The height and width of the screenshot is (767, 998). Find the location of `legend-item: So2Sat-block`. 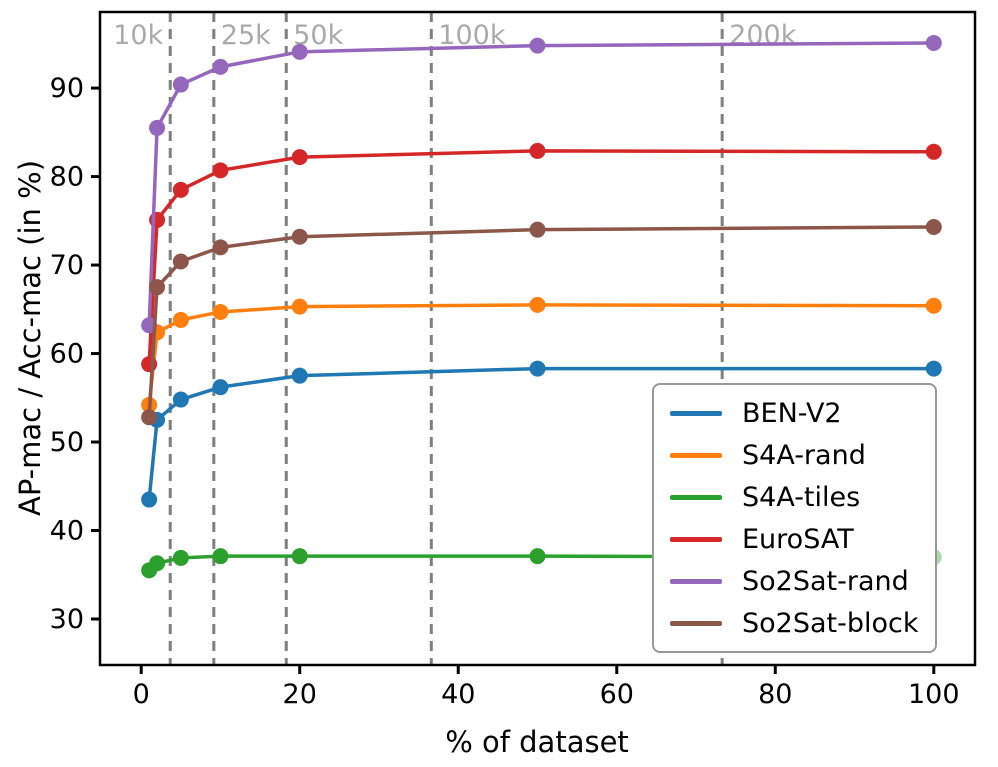

legend-item: So2Sat-block is located at coordinates (794, 623).